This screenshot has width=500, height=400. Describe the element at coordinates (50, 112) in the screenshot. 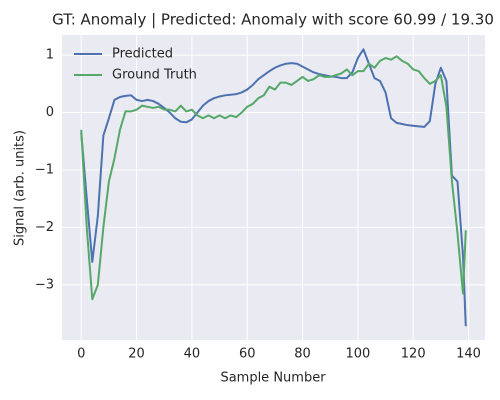

I see `y-tick-label: 0` at that location.